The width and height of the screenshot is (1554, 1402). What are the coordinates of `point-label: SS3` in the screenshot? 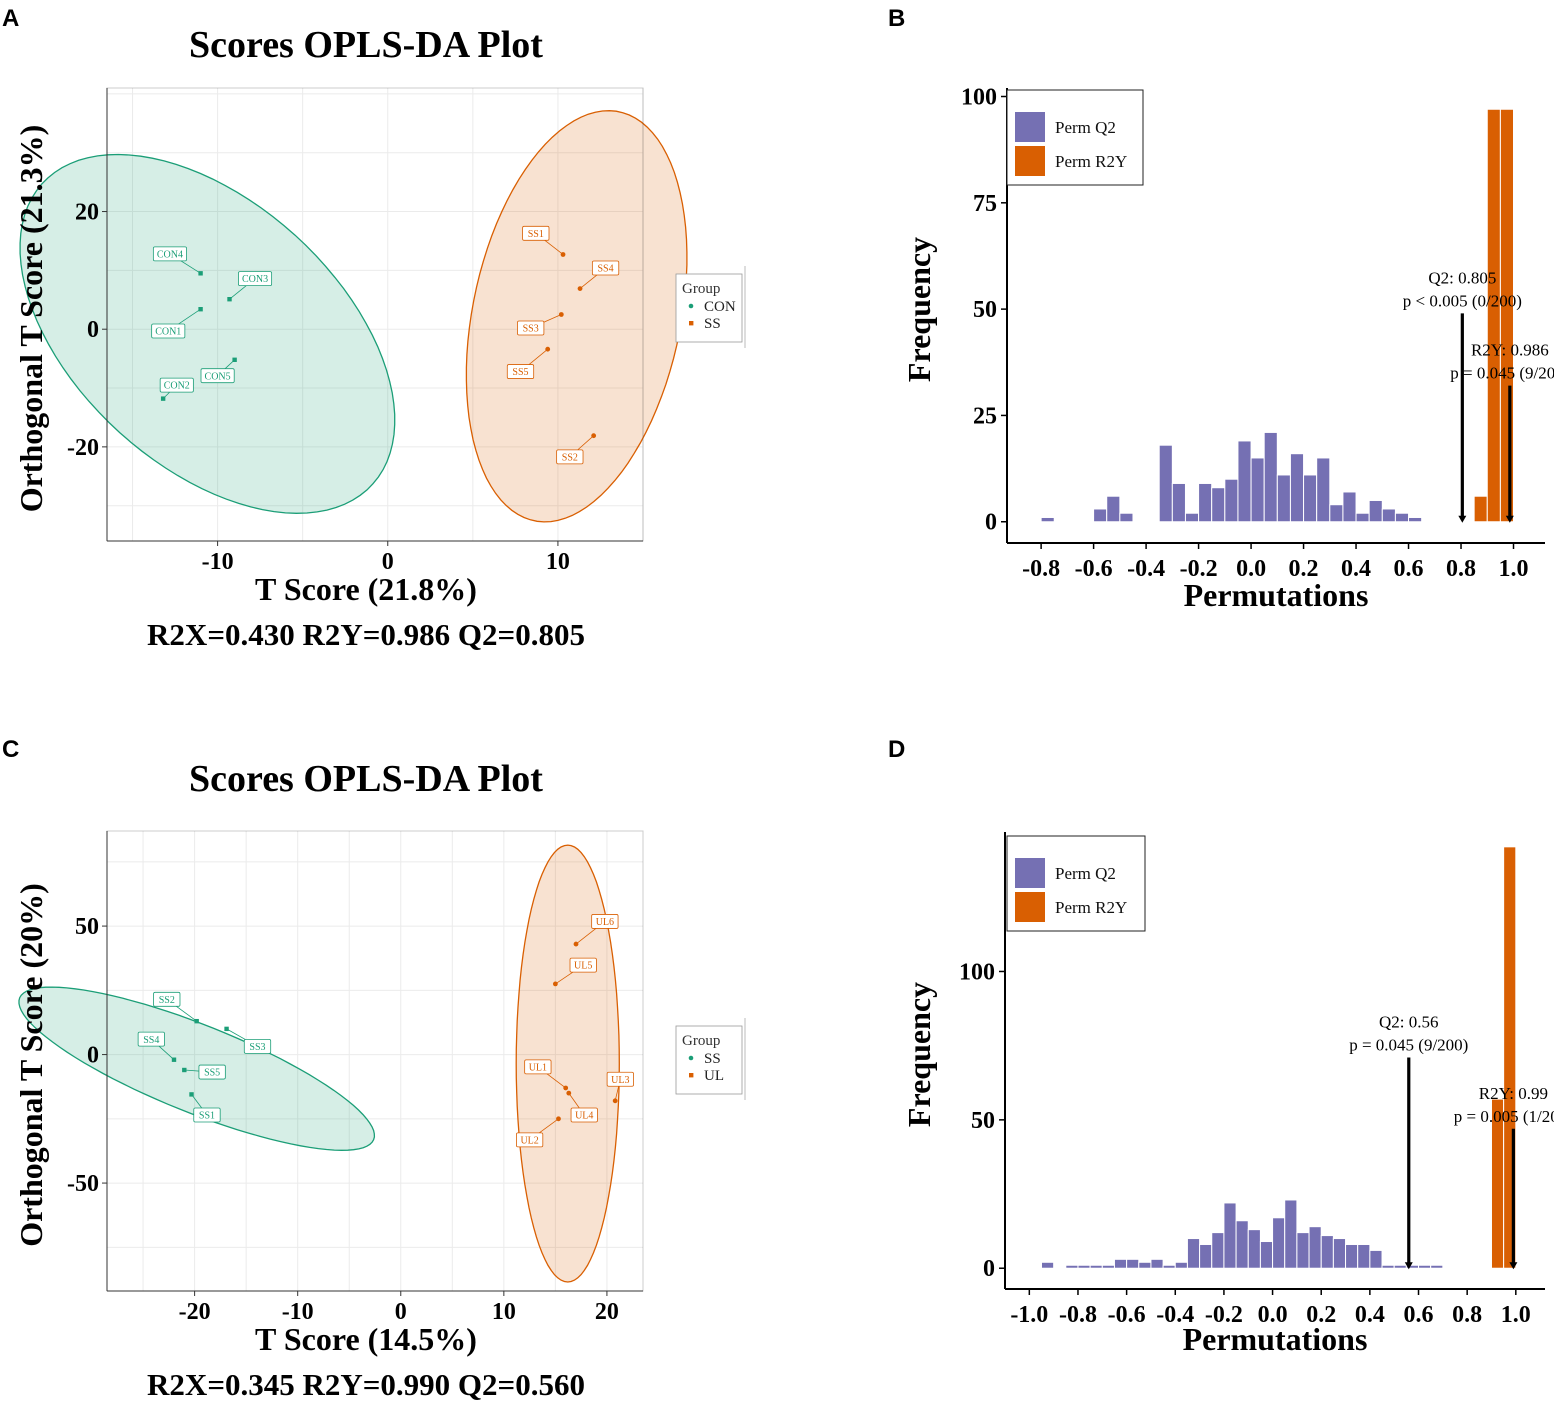 It's located at (531, 329).